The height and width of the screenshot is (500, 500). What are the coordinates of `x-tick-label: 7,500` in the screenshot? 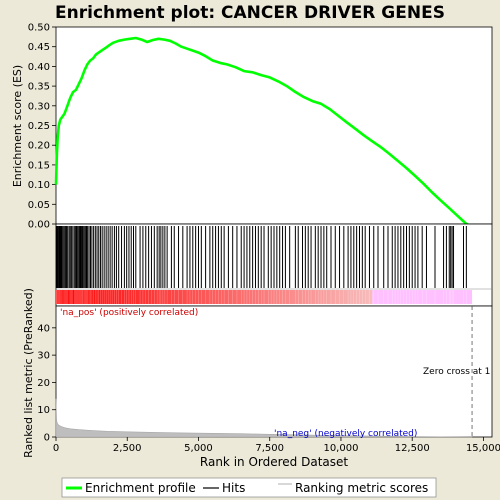 It's located at (269, 448).